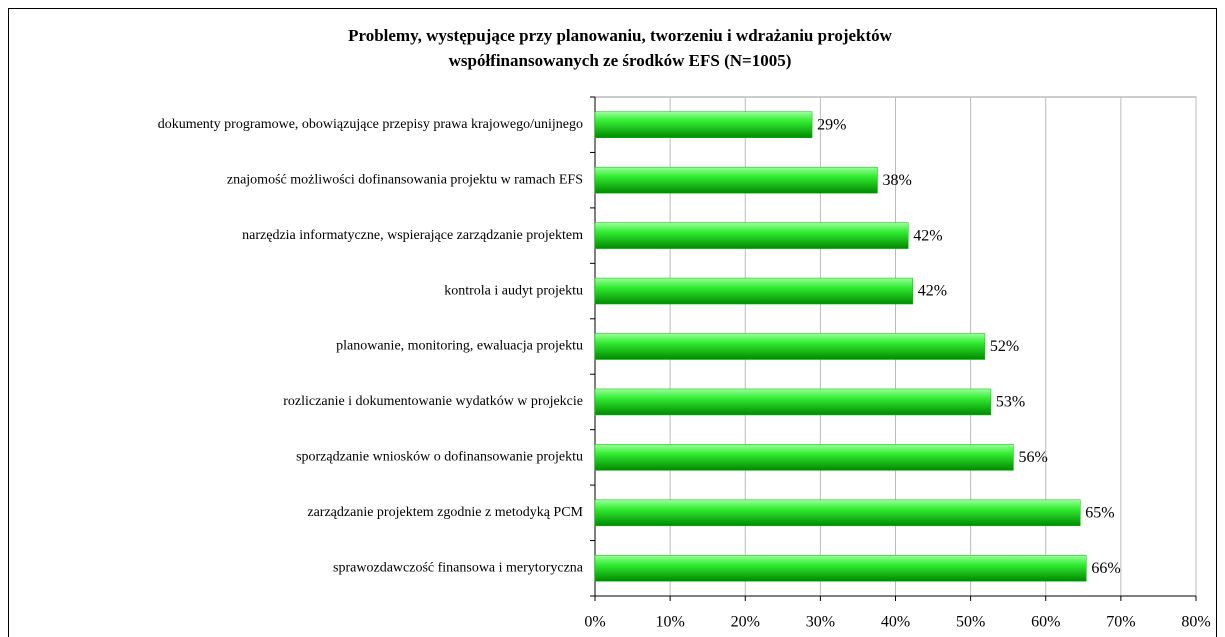 The width and height of the screenshot is (1225, 637). Describe the element at coordinates (1120, 622) in the screenshot. I see `x-tick-label: 70%` at that location.